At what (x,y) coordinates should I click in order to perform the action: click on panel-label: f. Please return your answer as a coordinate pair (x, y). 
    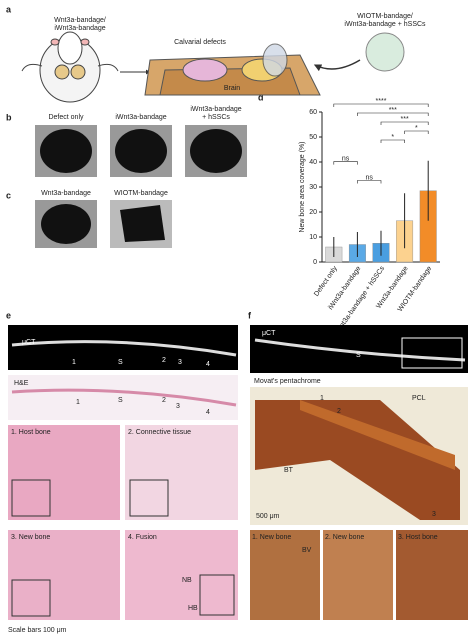
    Looking at the image, I should click on (250, 315).